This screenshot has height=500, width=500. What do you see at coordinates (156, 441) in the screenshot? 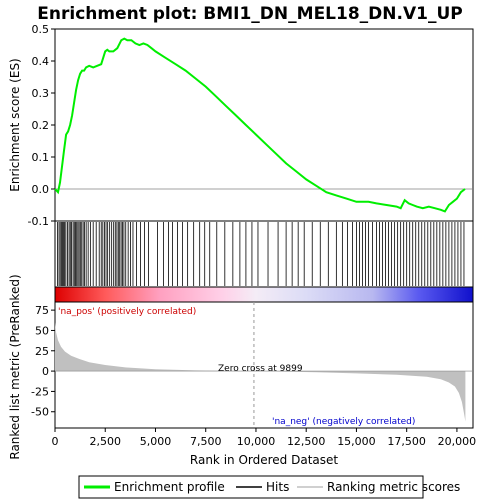
I see `x-tick-label: 5,000` at bounding box center [156, 441].